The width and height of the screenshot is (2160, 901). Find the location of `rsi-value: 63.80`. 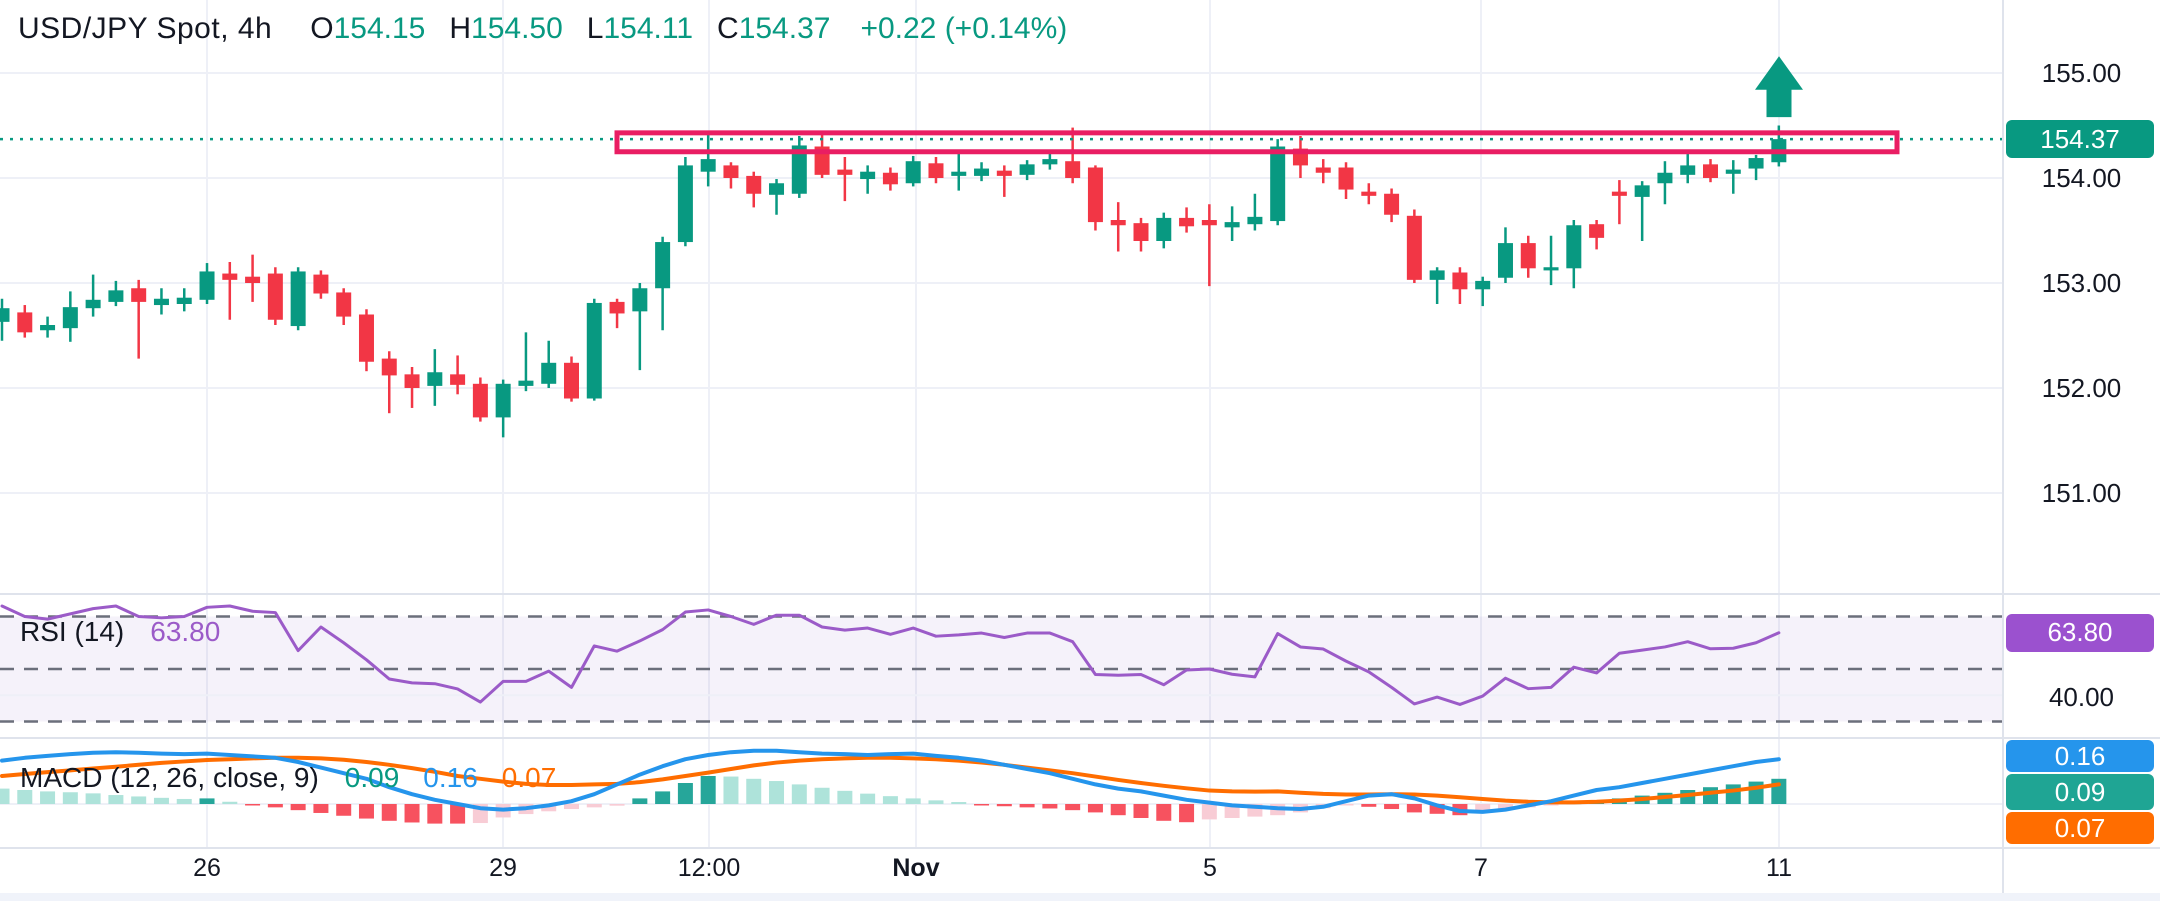

rsi-value: 63.80 is located at coordinates (185, 631).